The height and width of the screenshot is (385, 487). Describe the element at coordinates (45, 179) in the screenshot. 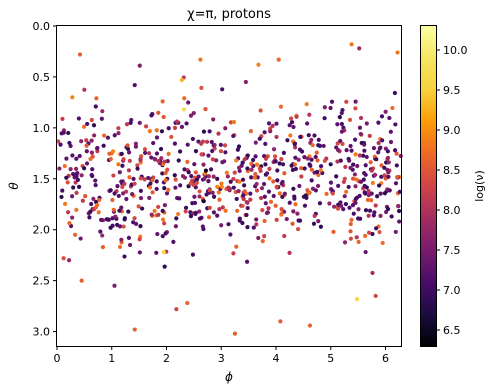

I see `y-axis-ticks: 0.0 0.5 1.0 1.5 2.0 2.5 3.0` at that location.